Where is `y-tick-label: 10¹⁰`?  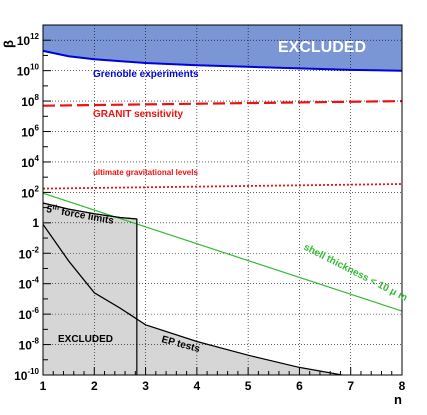
y-tick-label: 10¹⁰ is located at coordinates (28, 71).